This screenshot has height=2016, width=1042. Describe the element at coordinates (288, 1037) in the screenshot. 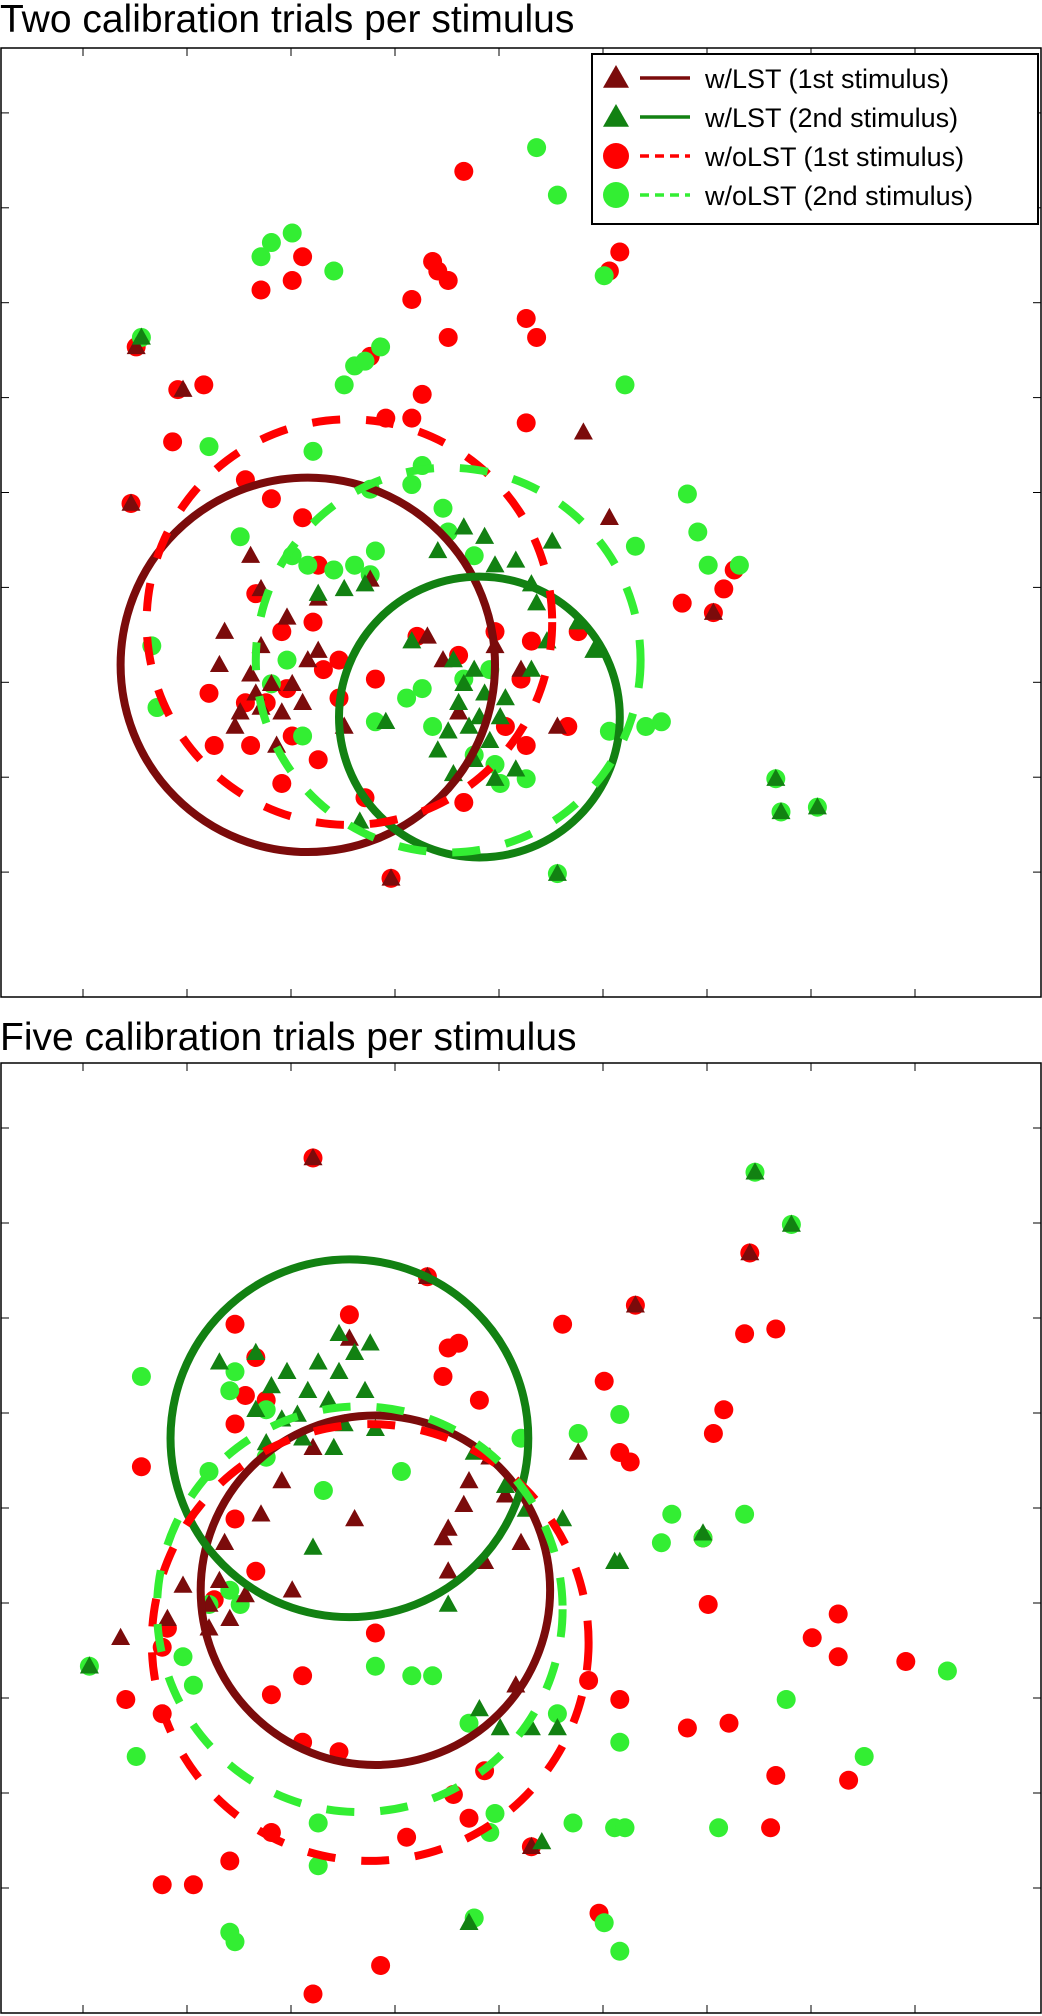

I see `panel-title: Five calibration trials per stimulus` at that location.